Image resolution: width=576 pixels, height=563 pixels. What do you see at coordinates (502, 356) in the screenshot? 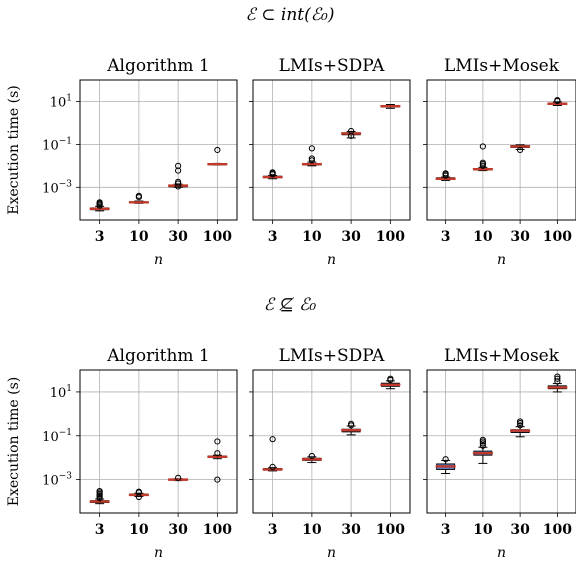
I see `subplot-title: LMIs+Mosek` at bounding box center [502, 356].